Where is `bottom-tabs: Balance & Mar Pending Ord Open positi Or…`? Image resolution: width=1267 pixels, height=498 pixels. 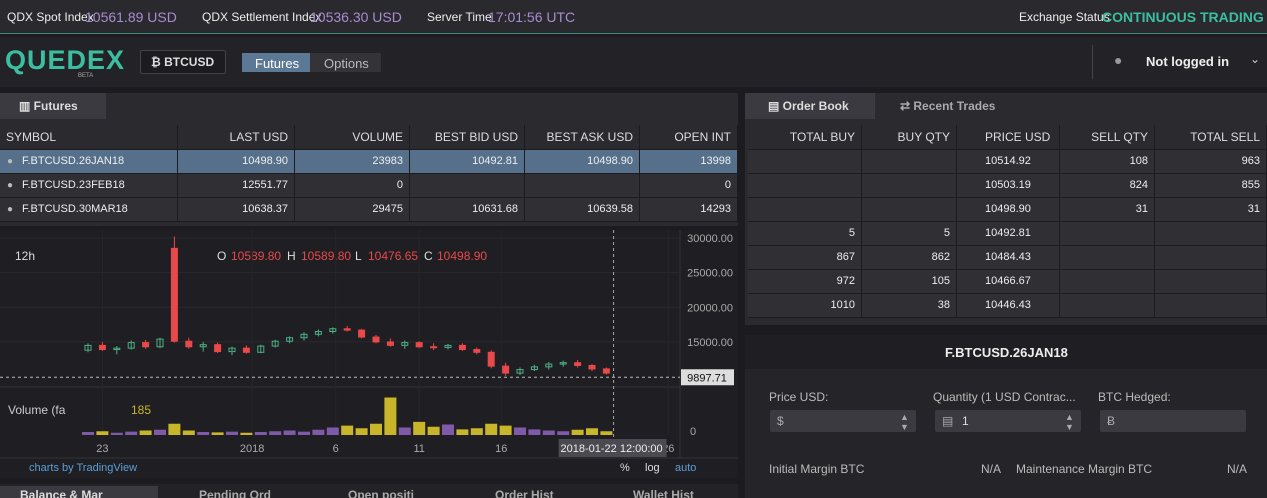 bottom-tabs: Balance & Mar Pending Ord Open positi Or… is located at coordinates (369, 491).